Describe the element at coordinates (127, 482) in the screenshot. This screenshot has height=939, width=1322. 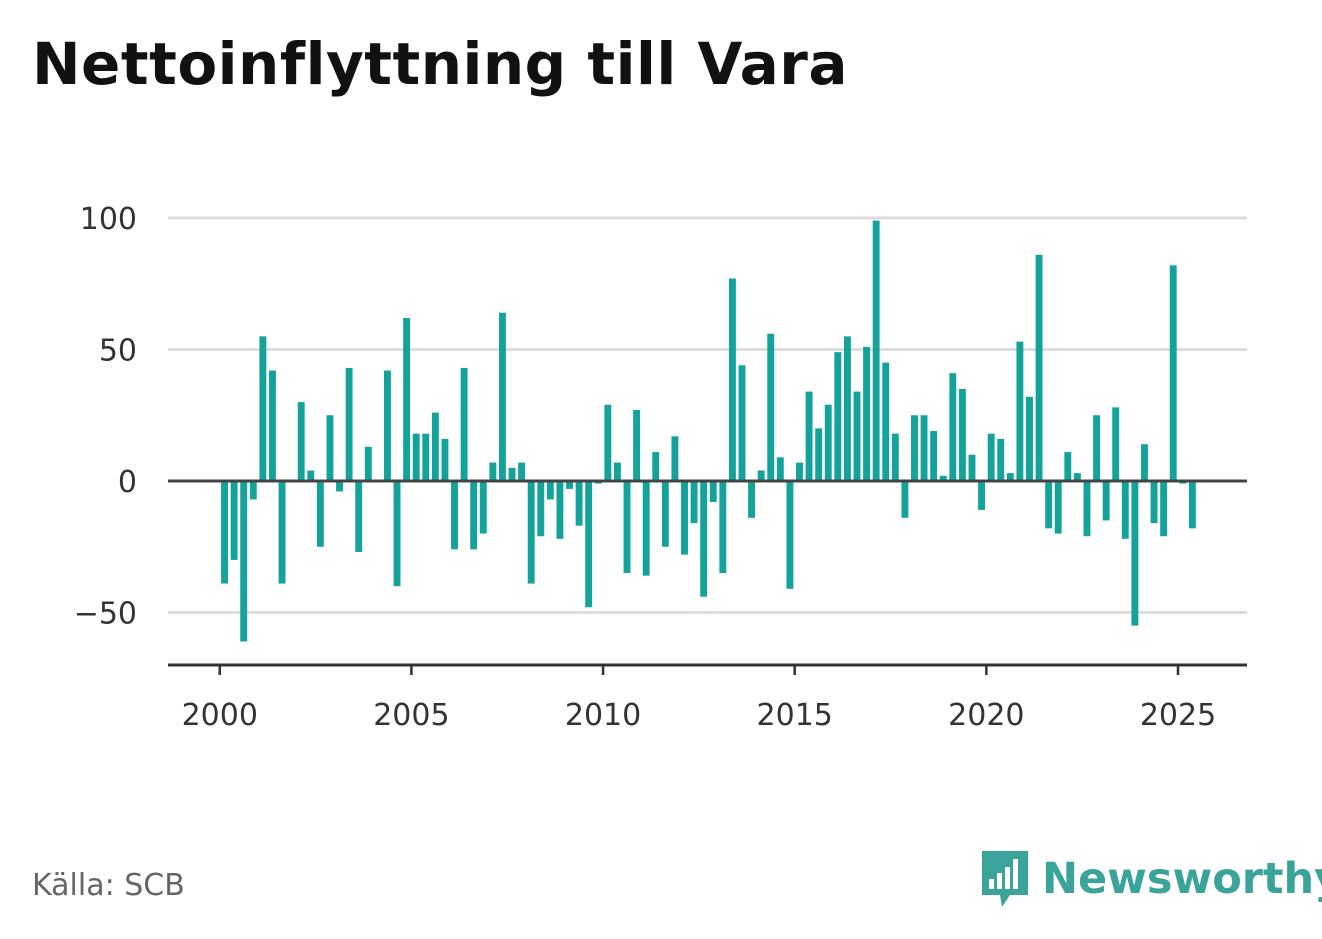
I see `y-tick-label: 0` at that location.